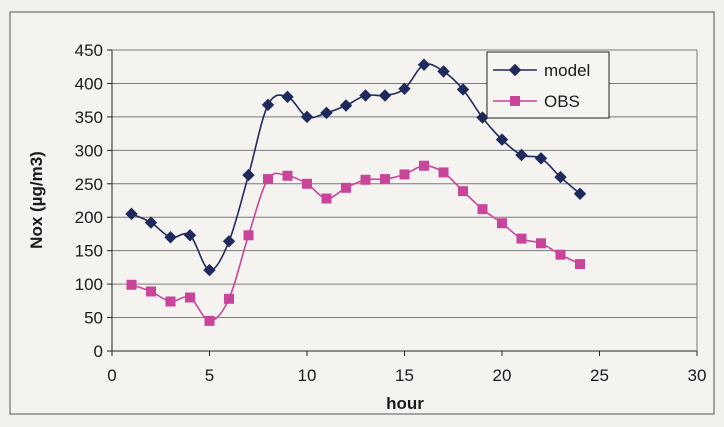  Describe the element at coordinates (515, 101) in the screenshot. I see `legend-marker-obs` at that location.